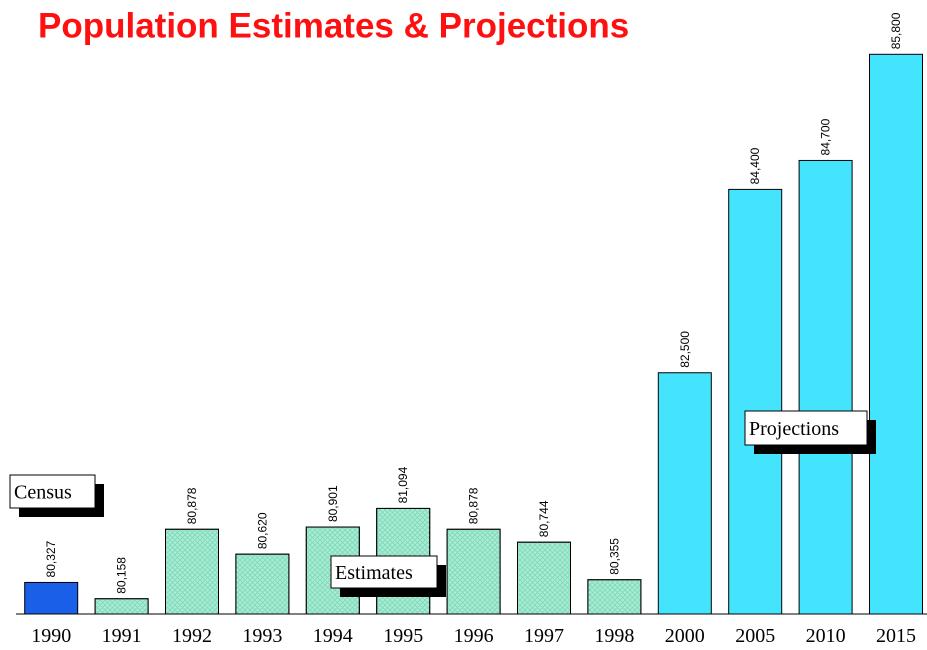 The image size is (927, 650). What do you see at coordinates (755, 165) in the screenshot?
I see `value-label: 84,400` at bounding box center [755, 165].